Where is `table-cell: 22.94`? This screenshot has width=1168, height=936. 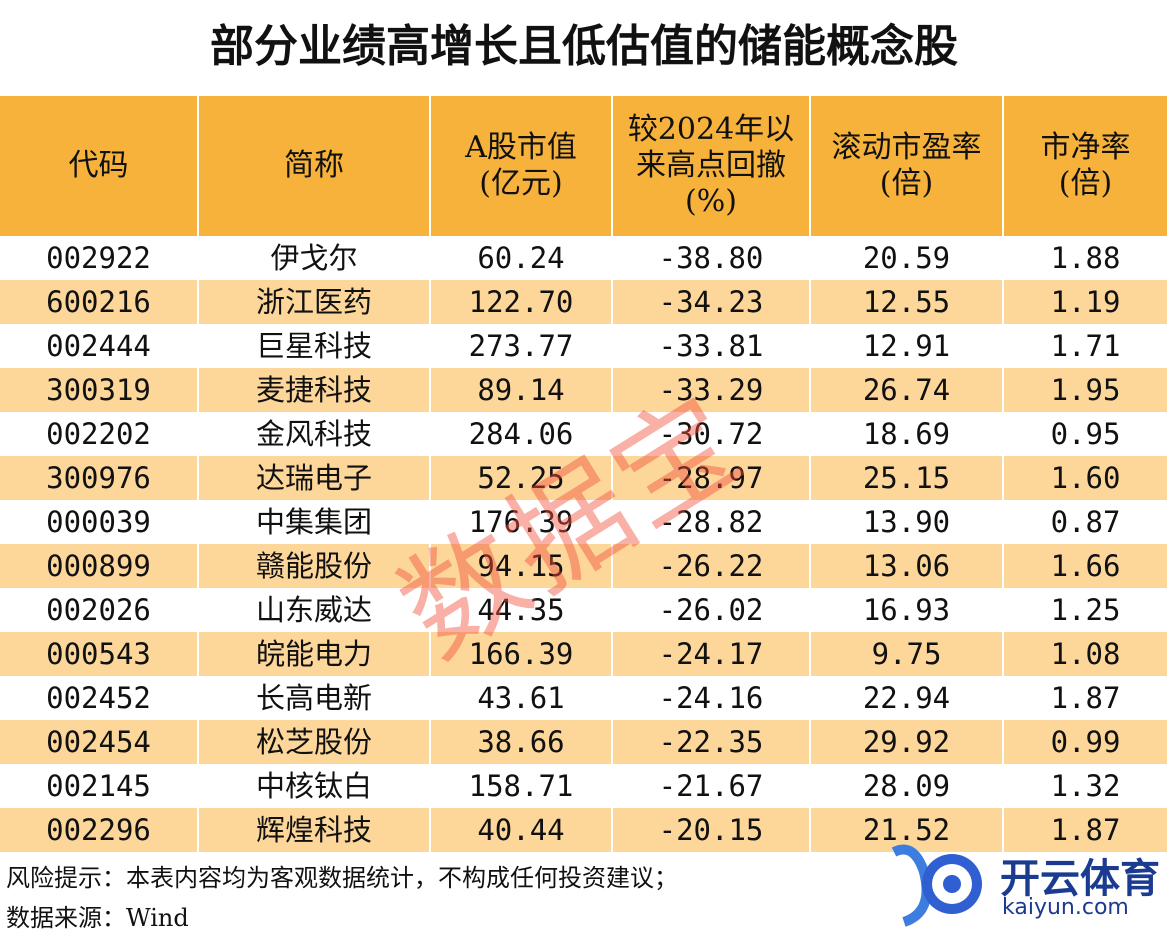 table-cell: 22.94 is located at coordinates (907, 698).